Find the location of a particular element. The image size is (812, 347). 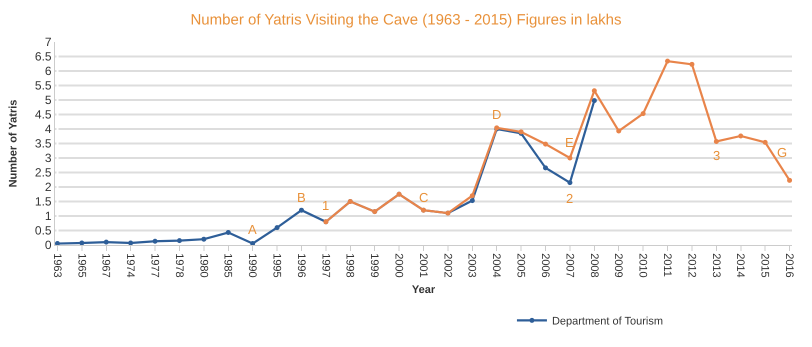

legend-label: Department of Tourism is located at coordinates (608, 322).